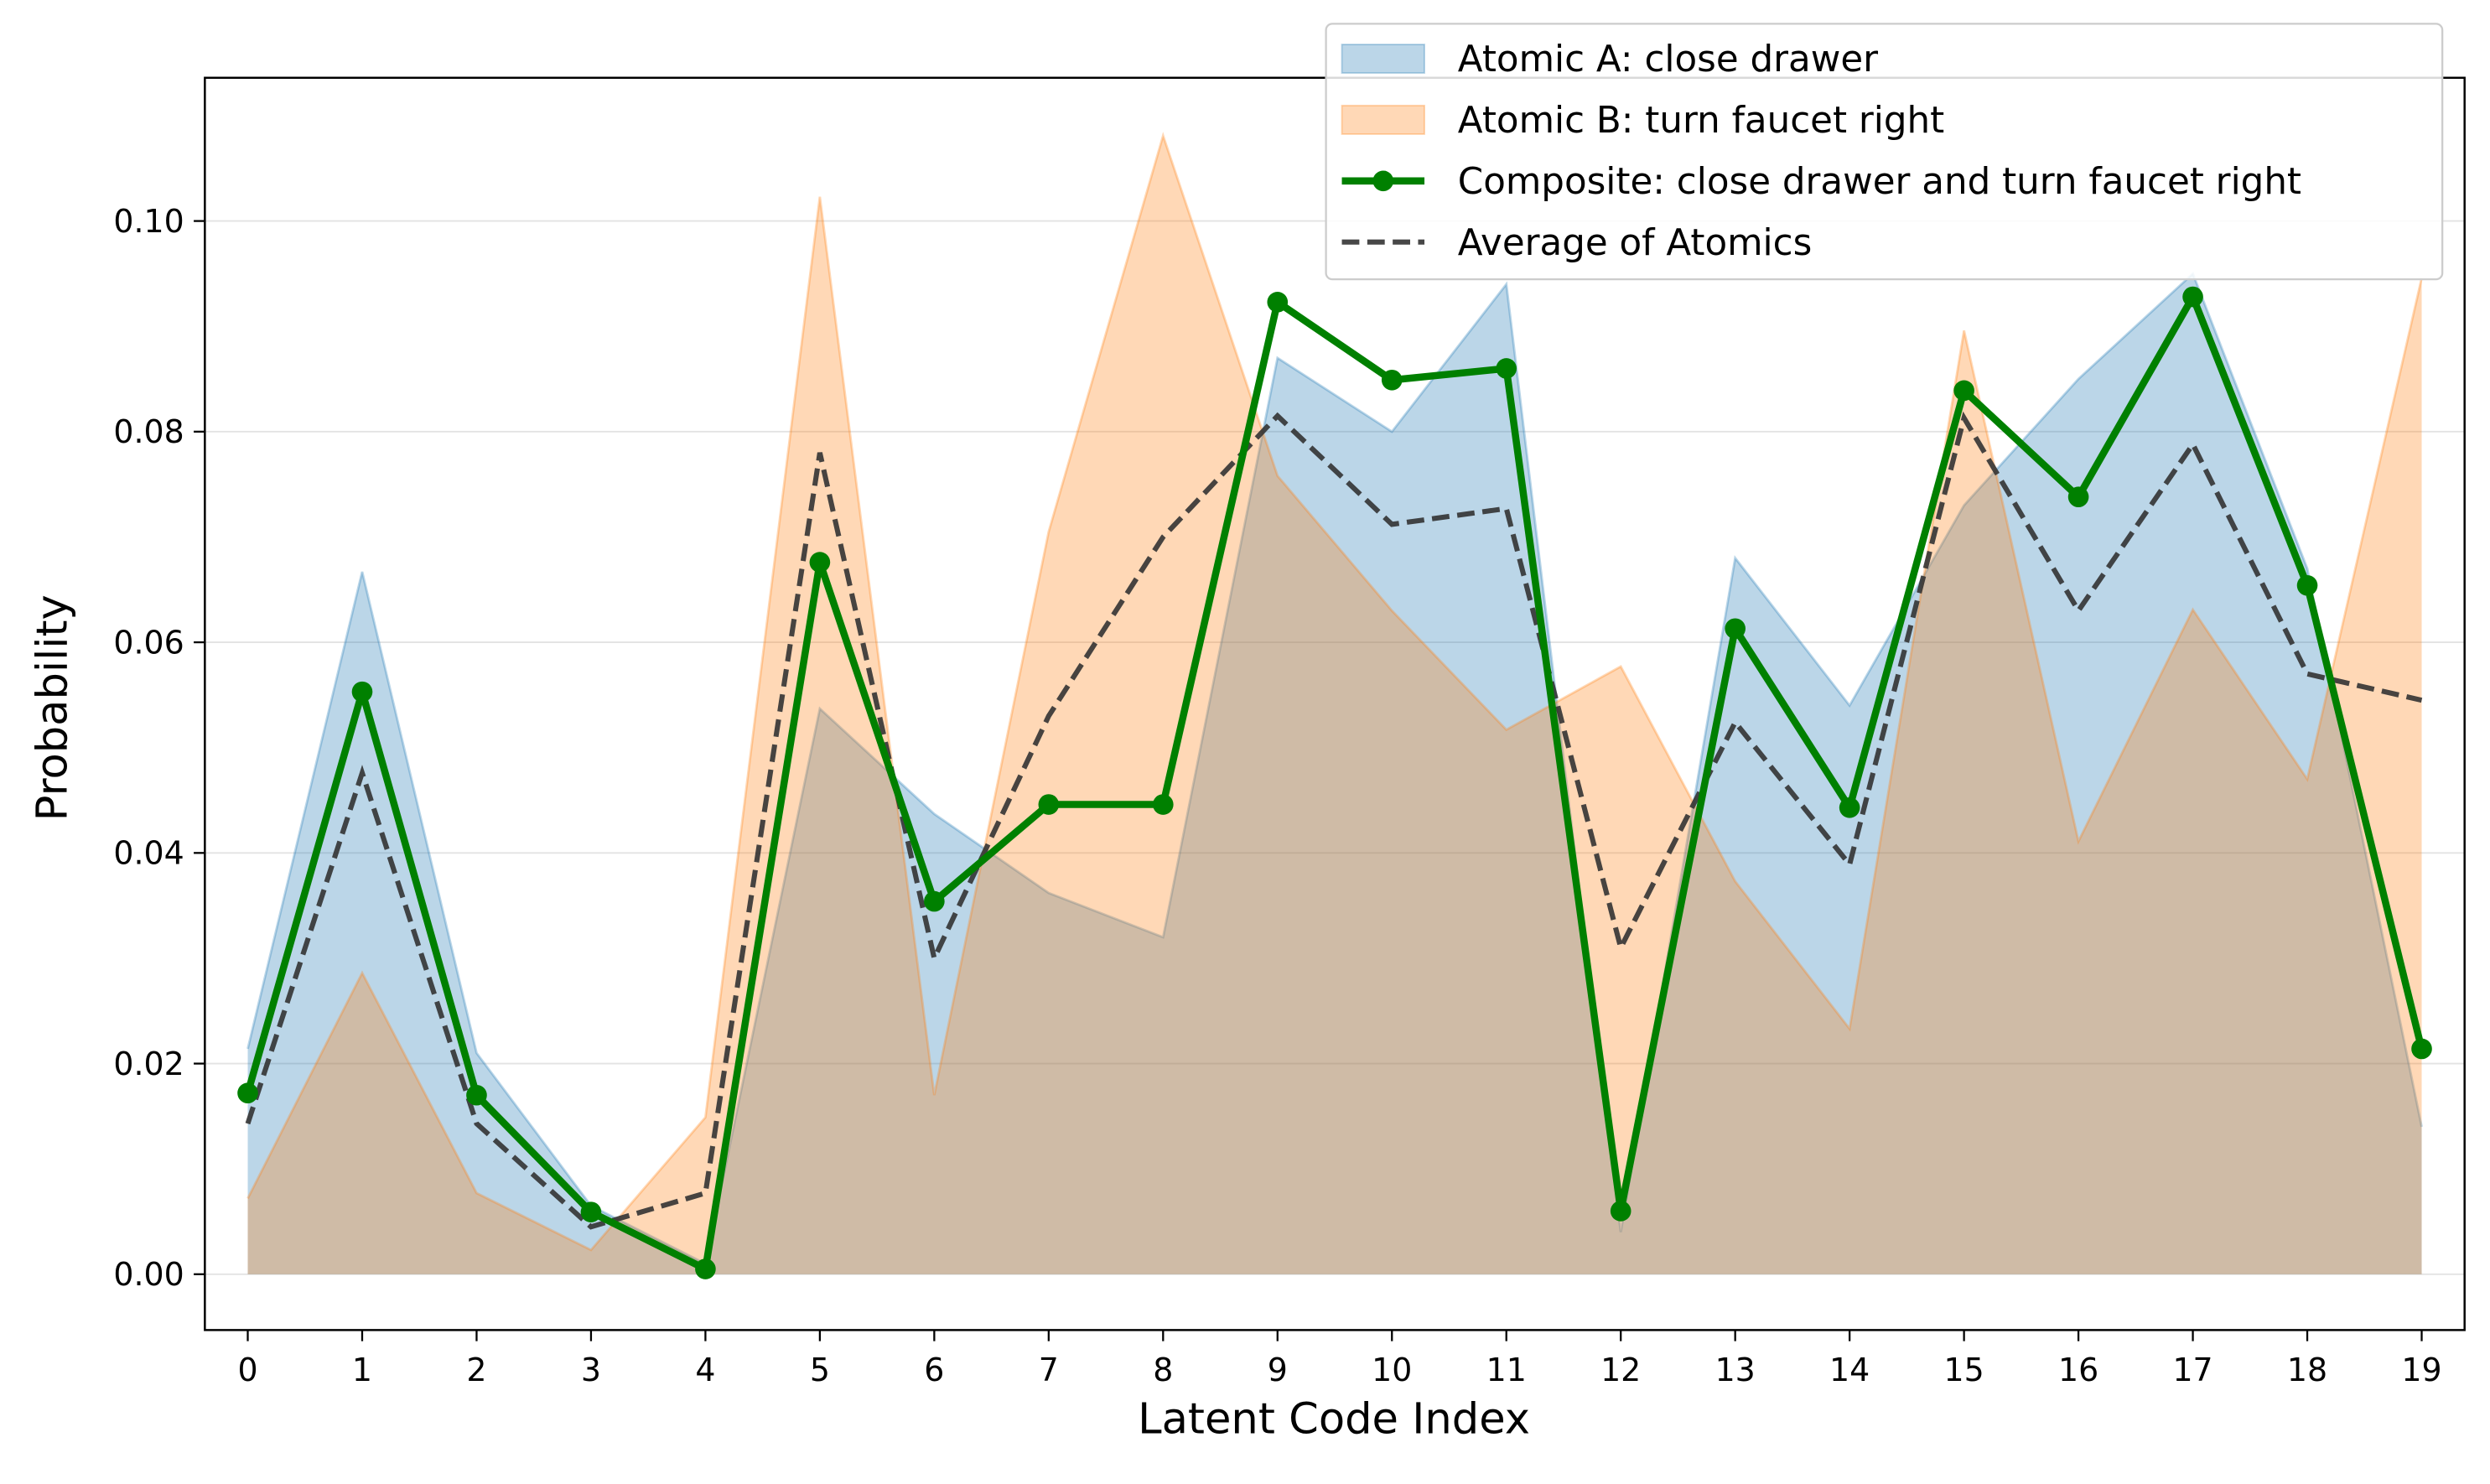 The height and width of the screenshot is (1484, 2490). I want to click on legend-label: Atomic B: turn faucet right, so click(1701, 121).